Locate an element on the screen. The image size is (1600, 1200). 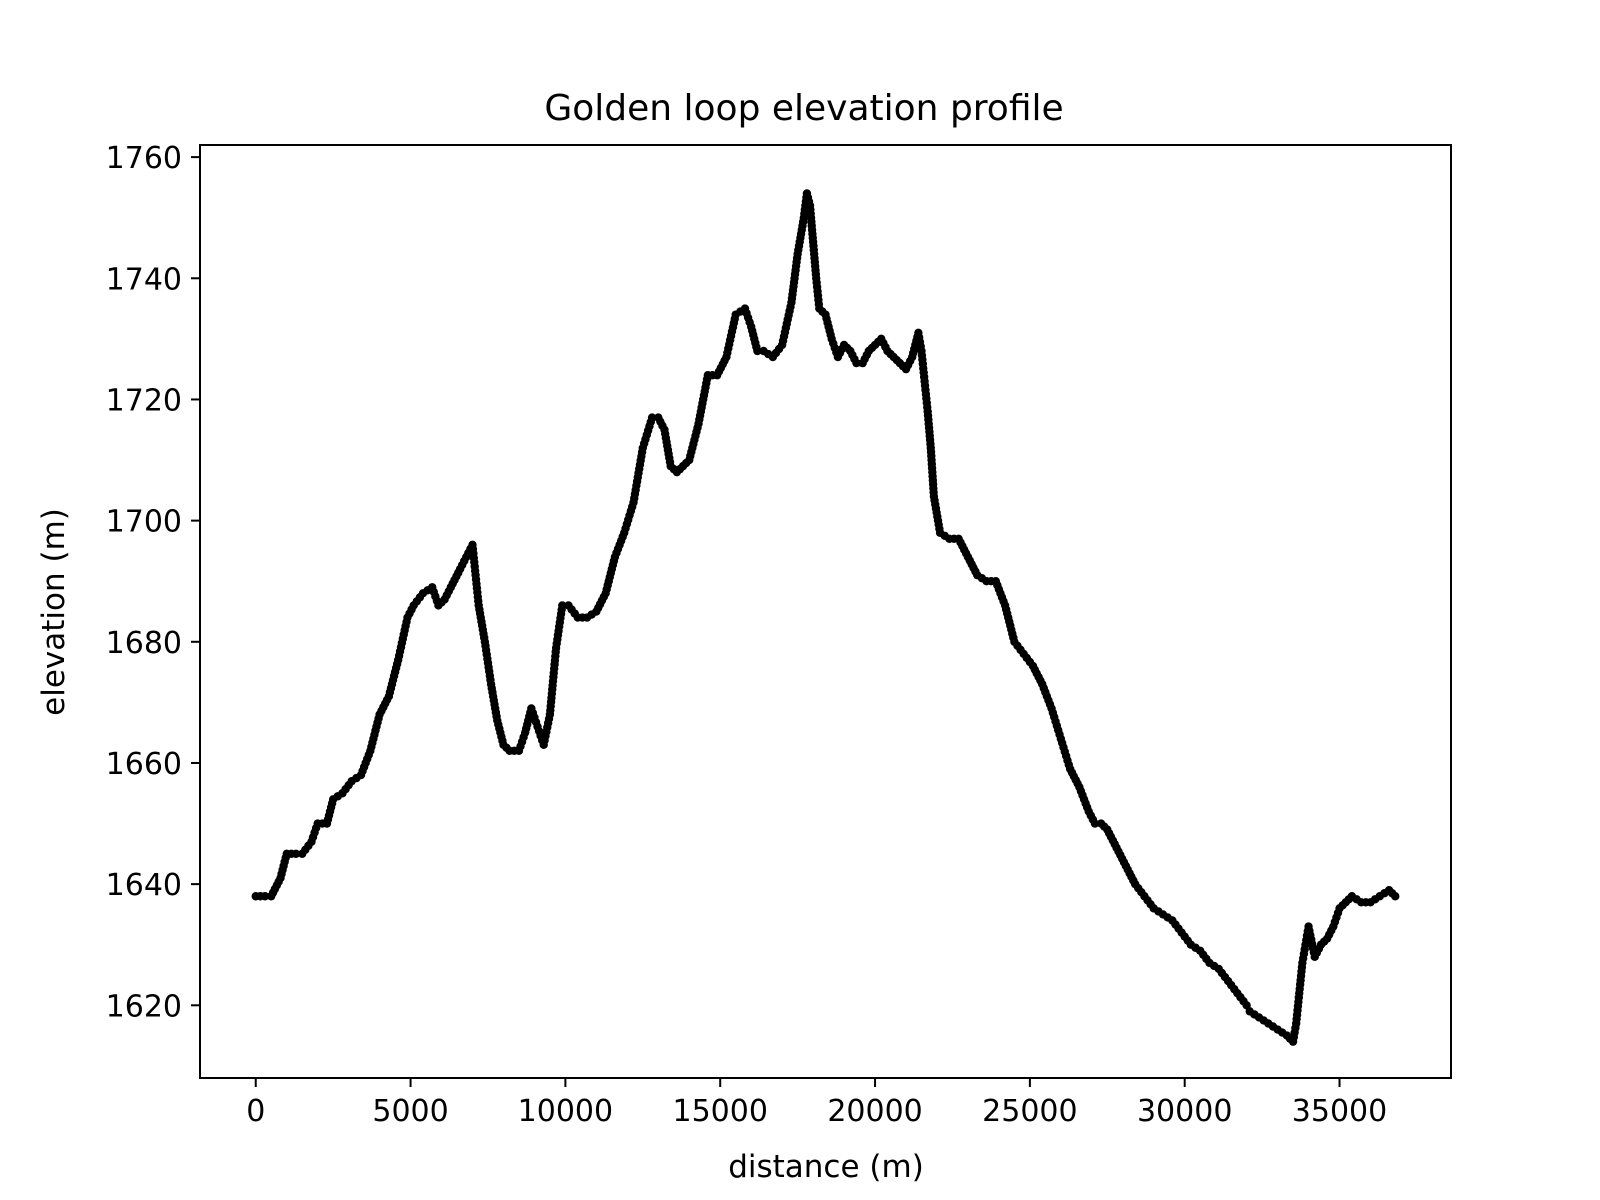
x-axis-label: distance (m) is located at coordinates (826, 1167).